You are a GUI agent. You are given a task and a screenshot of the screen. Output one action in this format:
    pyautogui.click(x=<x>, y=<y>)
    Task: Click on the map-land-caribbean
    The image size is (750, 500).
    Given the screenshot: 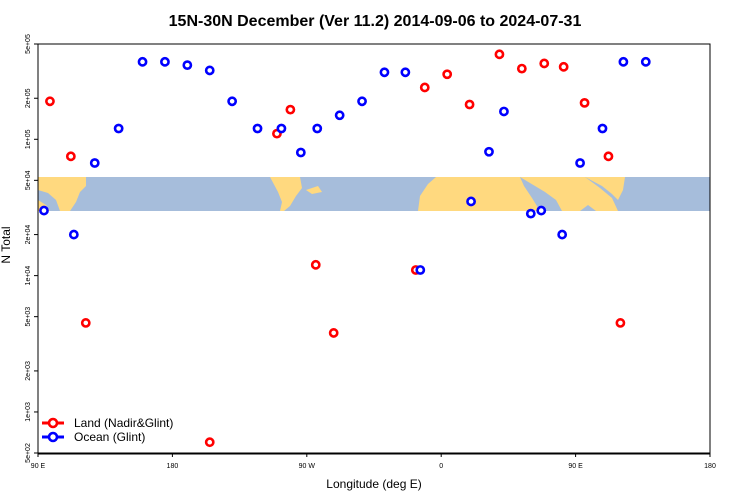 What is the action you would take?
    pyautogui.click(x=314, y=190)
    